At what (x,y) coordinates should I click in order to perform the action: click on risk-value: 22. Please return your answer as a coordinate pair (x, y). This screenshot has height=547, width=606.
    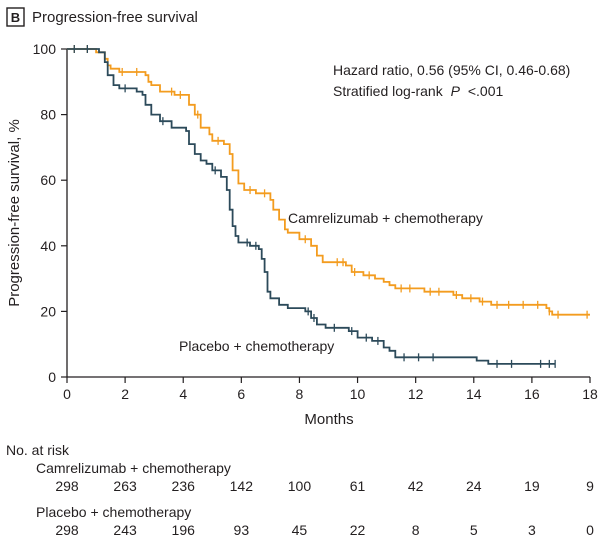
    Looking at the image, I should click on (358, 530).